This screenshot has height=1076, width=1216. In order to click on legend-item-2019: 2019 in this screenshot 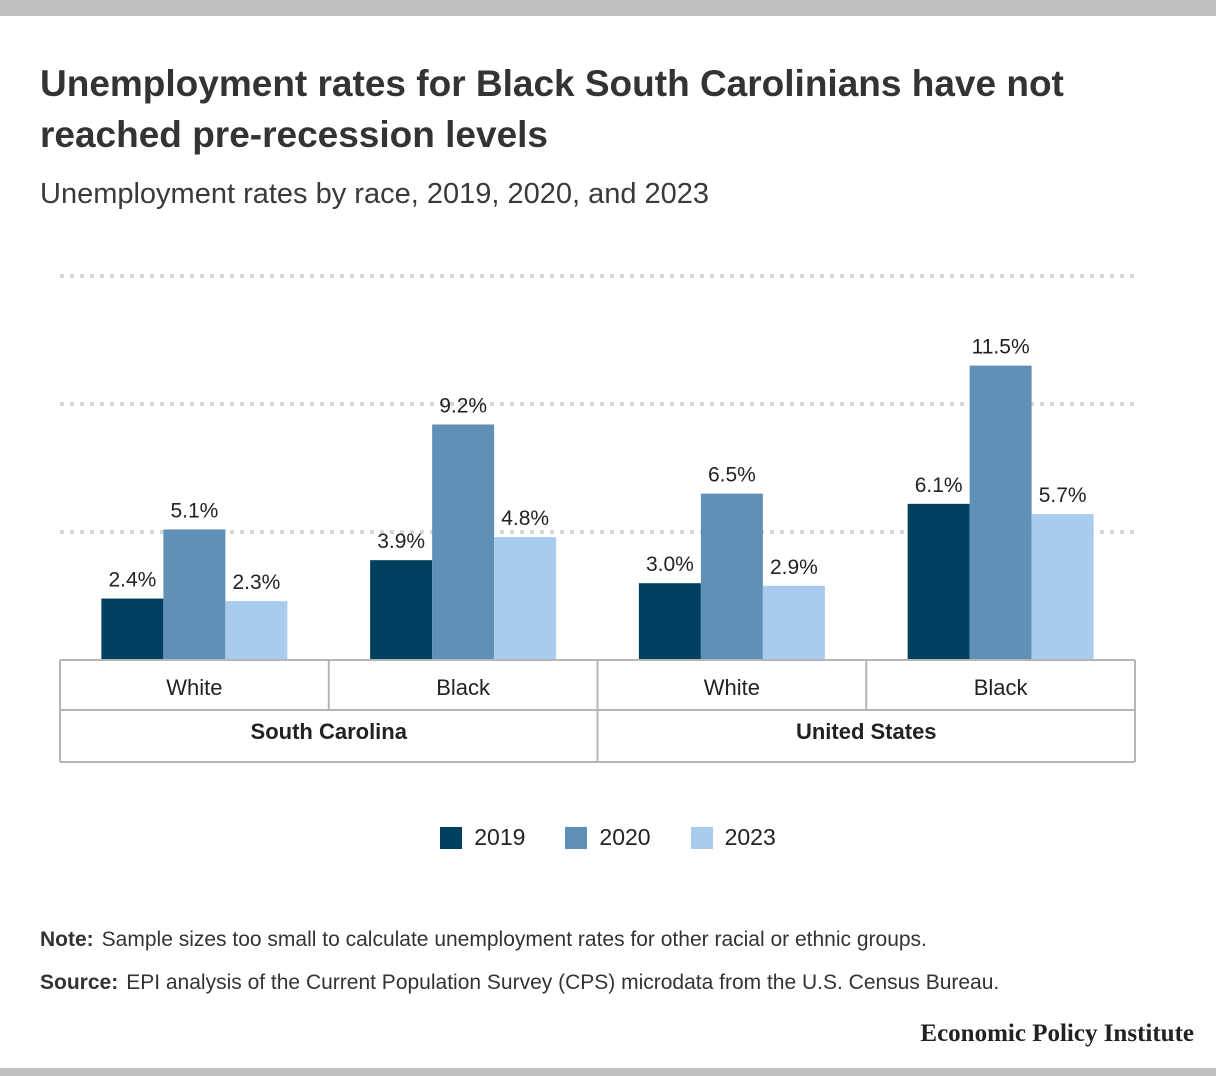, I will do `click(482, 837)`.